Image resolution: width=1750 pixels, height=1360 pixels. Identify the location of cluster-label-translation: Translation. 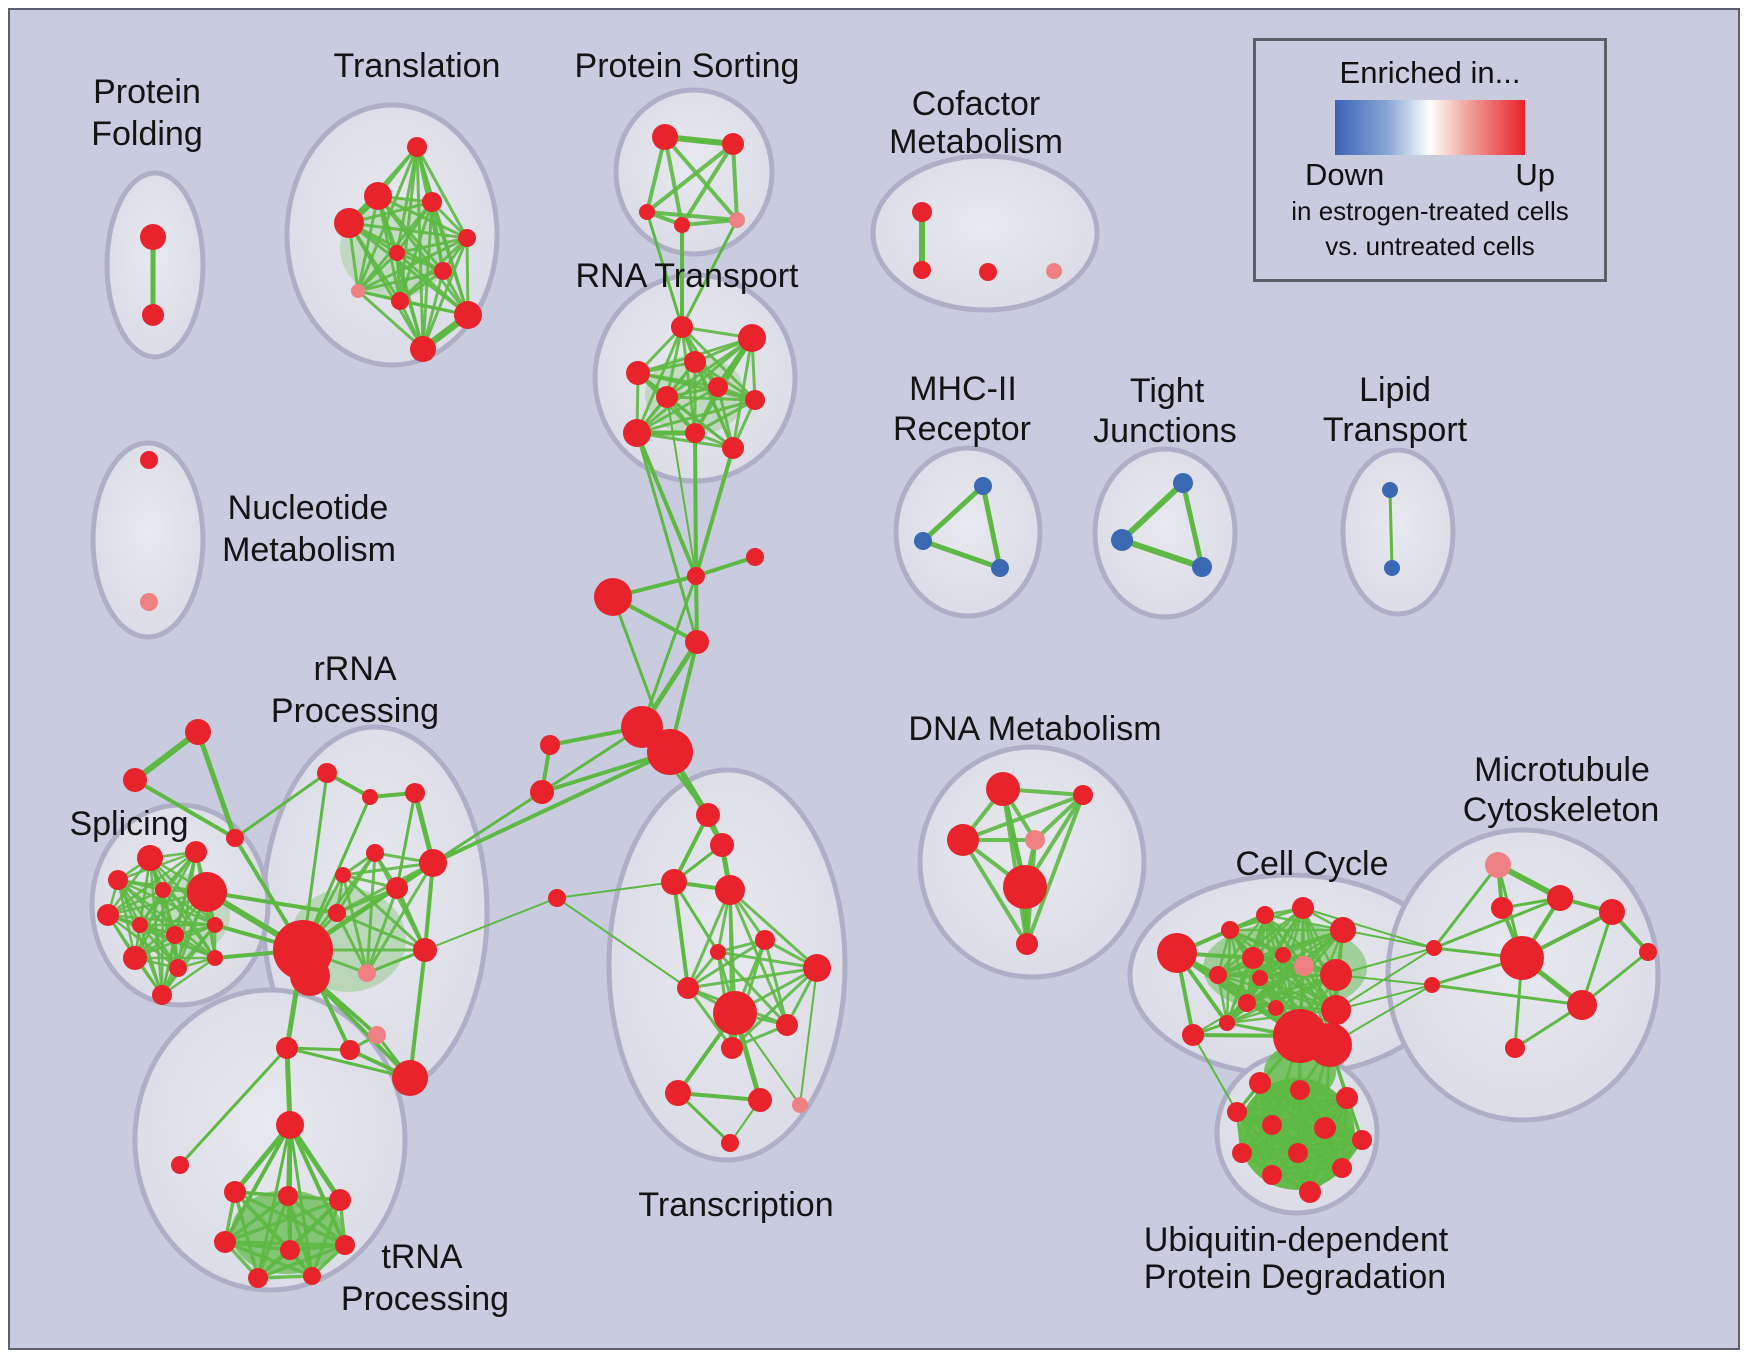
(417, 66).